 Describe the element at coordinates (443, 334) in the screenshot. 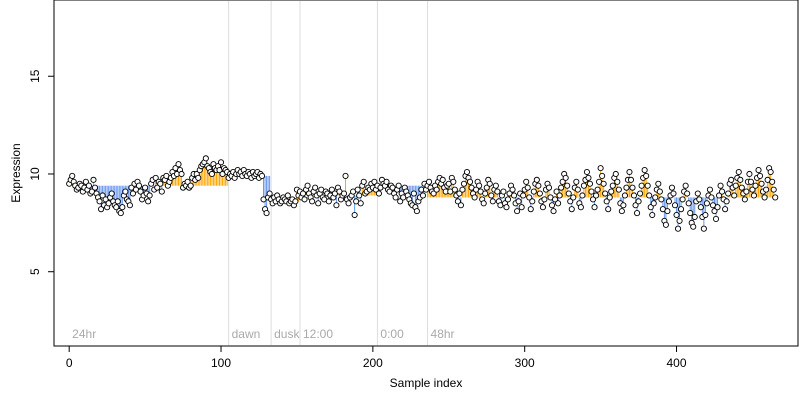

I see `period-label: 48hr` at that location.